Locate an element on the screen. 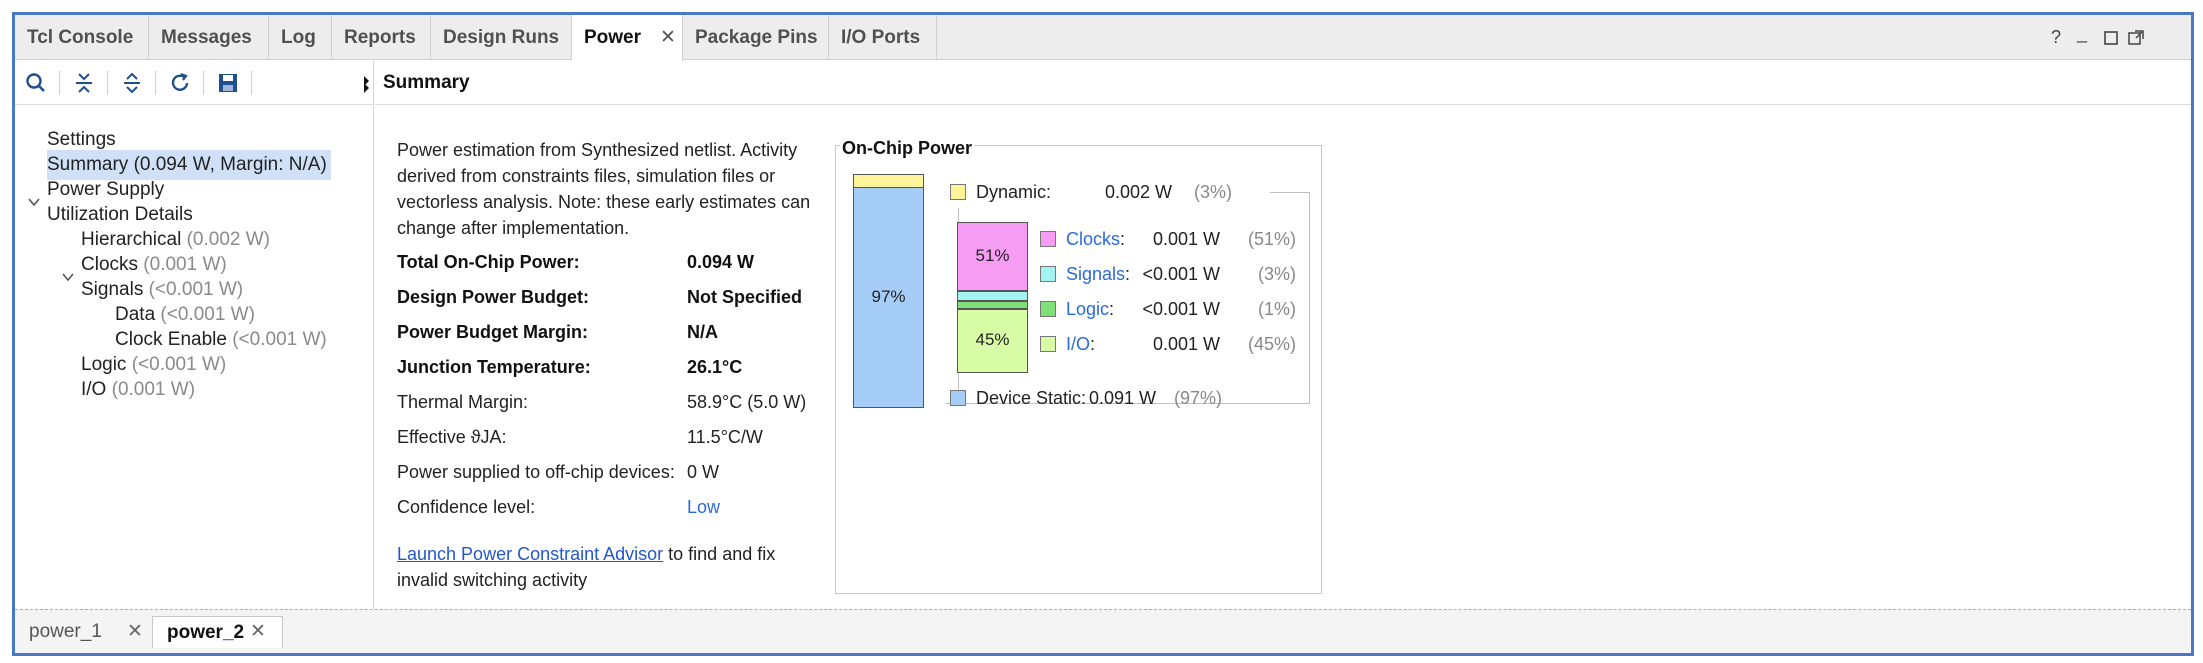  clocks-bar is located at coordinates (992, 256).